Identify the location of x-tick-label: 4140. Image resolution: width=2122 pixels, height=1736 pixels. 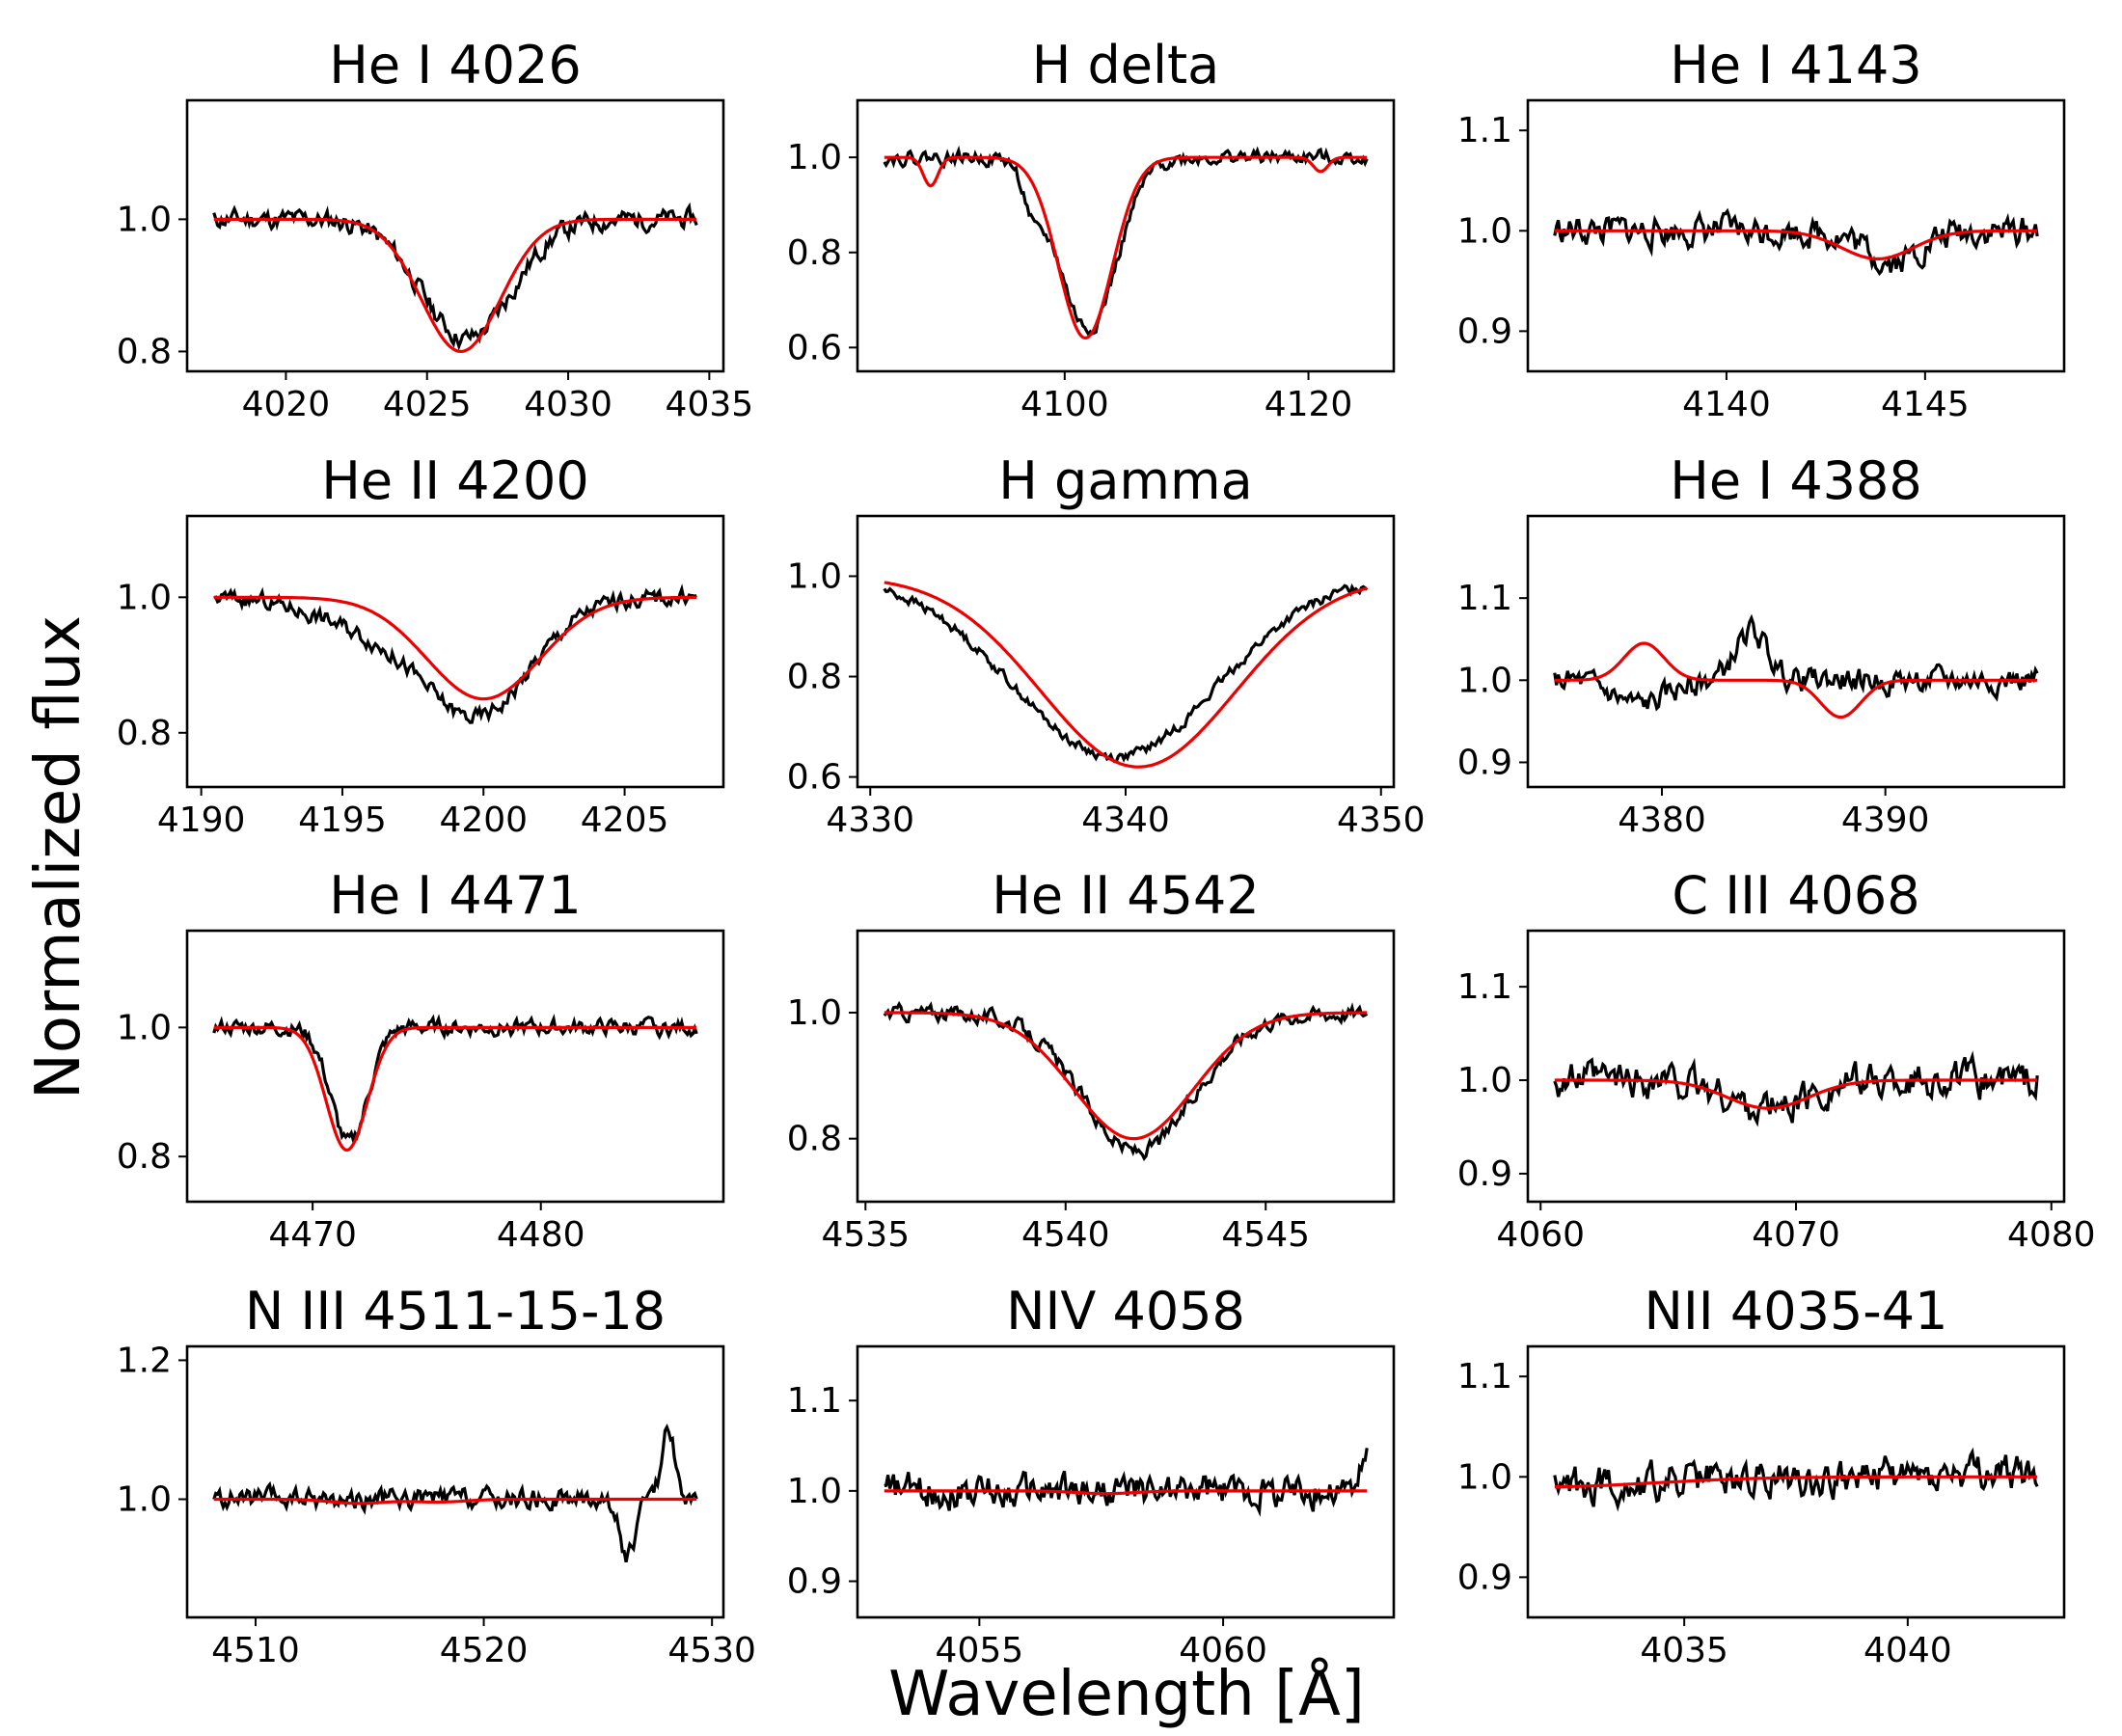
(1727, 404).